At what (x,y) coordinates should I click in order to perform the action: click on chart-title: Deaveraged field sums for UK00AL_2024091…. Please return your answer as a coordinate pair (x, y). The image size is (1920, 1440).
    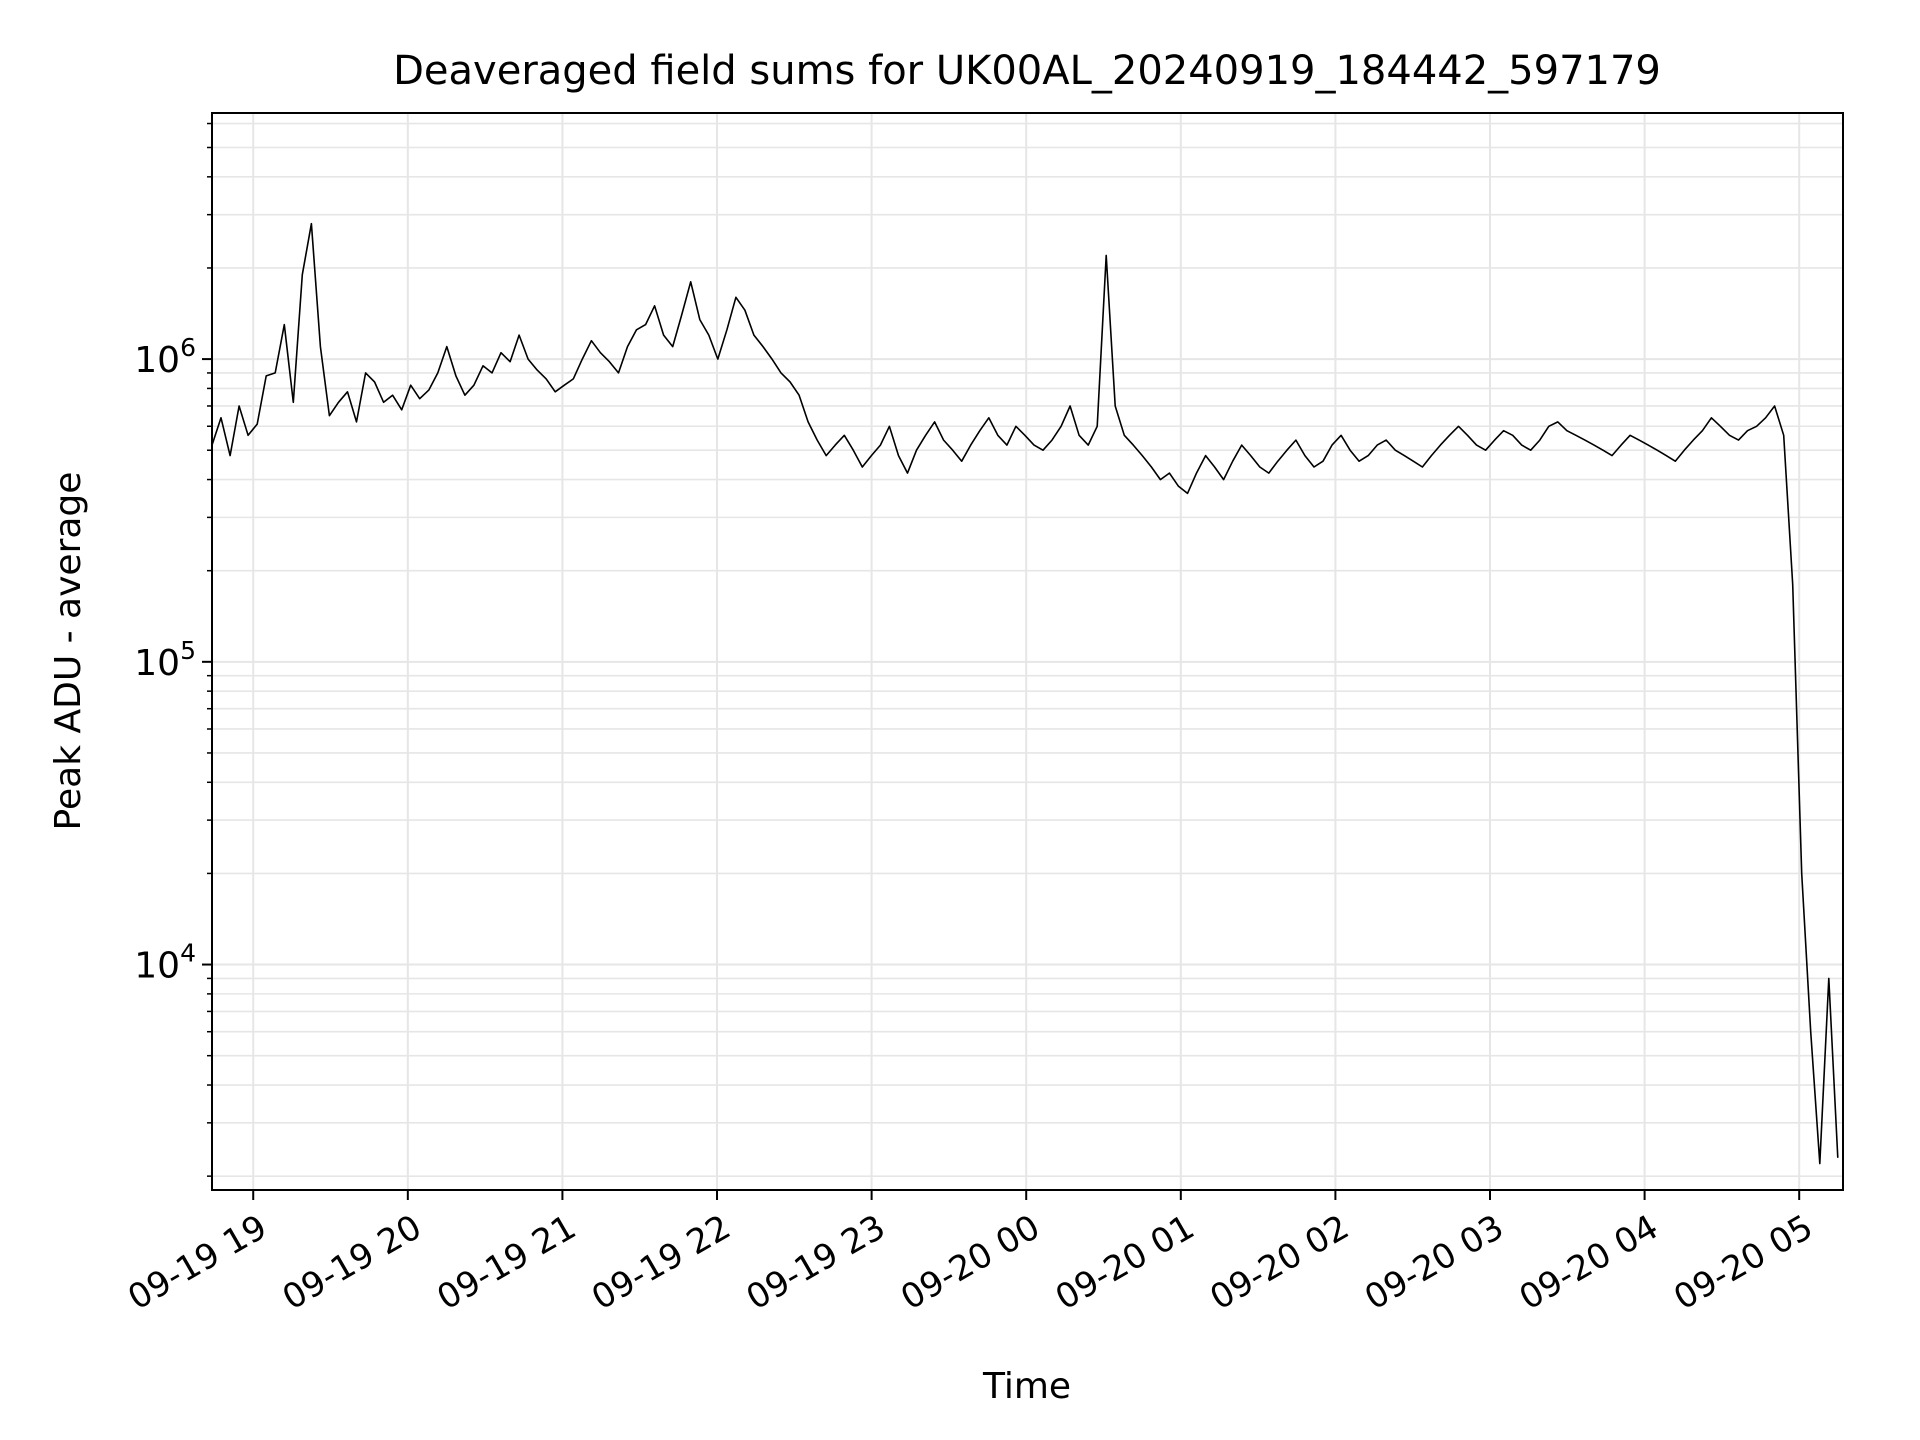
    Looking at the image, I should click on (1027, 71).